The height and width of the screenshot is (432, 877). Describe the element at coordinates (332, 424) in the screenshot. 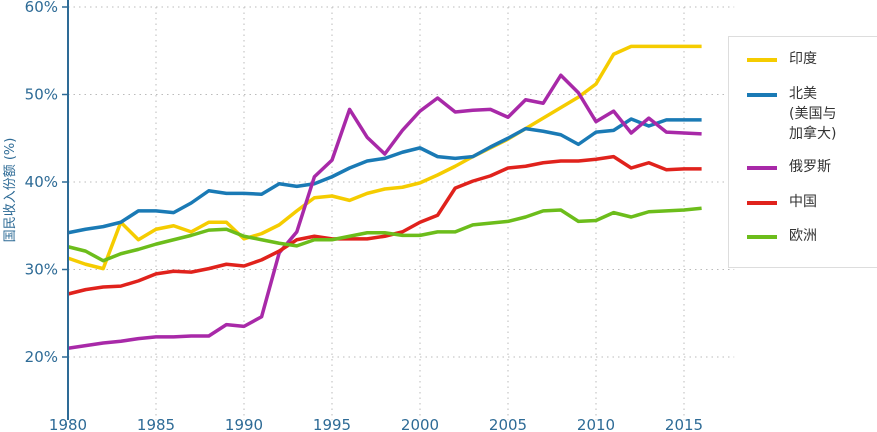

I see `x-tick-label: 1995` at that location.